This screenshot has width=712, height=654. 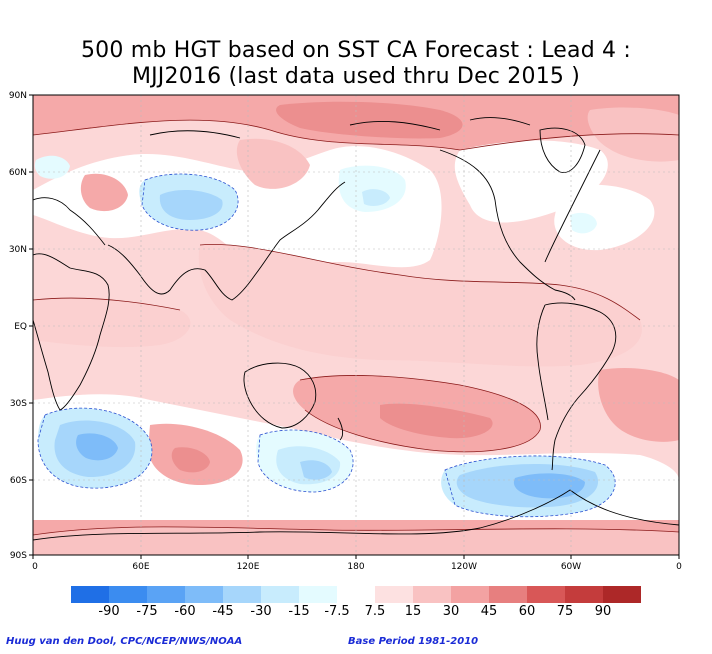 I want to click on colorbar-label: 75, so click(x=565, y=611).